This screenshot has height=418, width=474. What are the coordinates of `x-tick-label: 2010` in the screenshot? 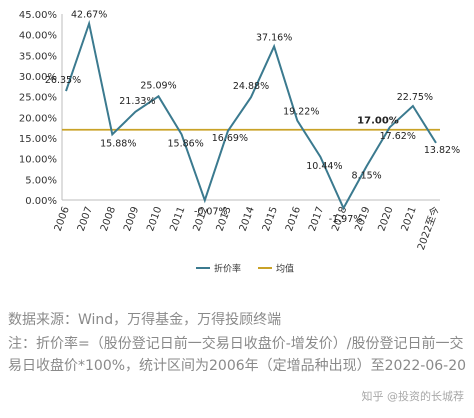 It's located at (154, 219).